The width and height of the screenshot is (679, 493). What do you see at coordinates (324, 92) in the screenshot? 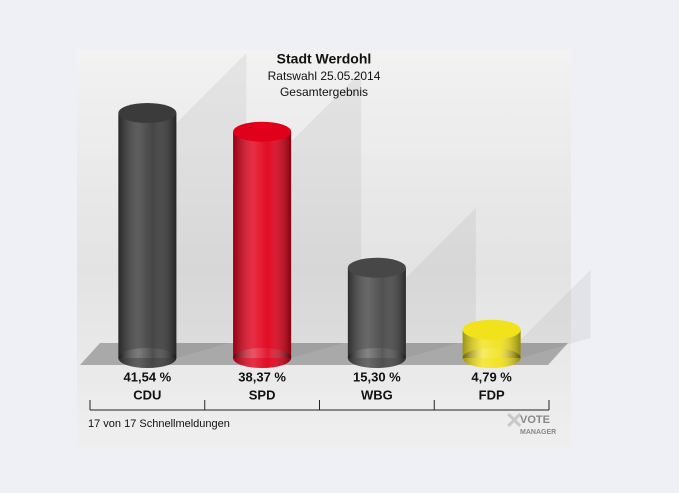
I see `chart-caption: Gesamtergebnis` at bounding box center [324, 92].